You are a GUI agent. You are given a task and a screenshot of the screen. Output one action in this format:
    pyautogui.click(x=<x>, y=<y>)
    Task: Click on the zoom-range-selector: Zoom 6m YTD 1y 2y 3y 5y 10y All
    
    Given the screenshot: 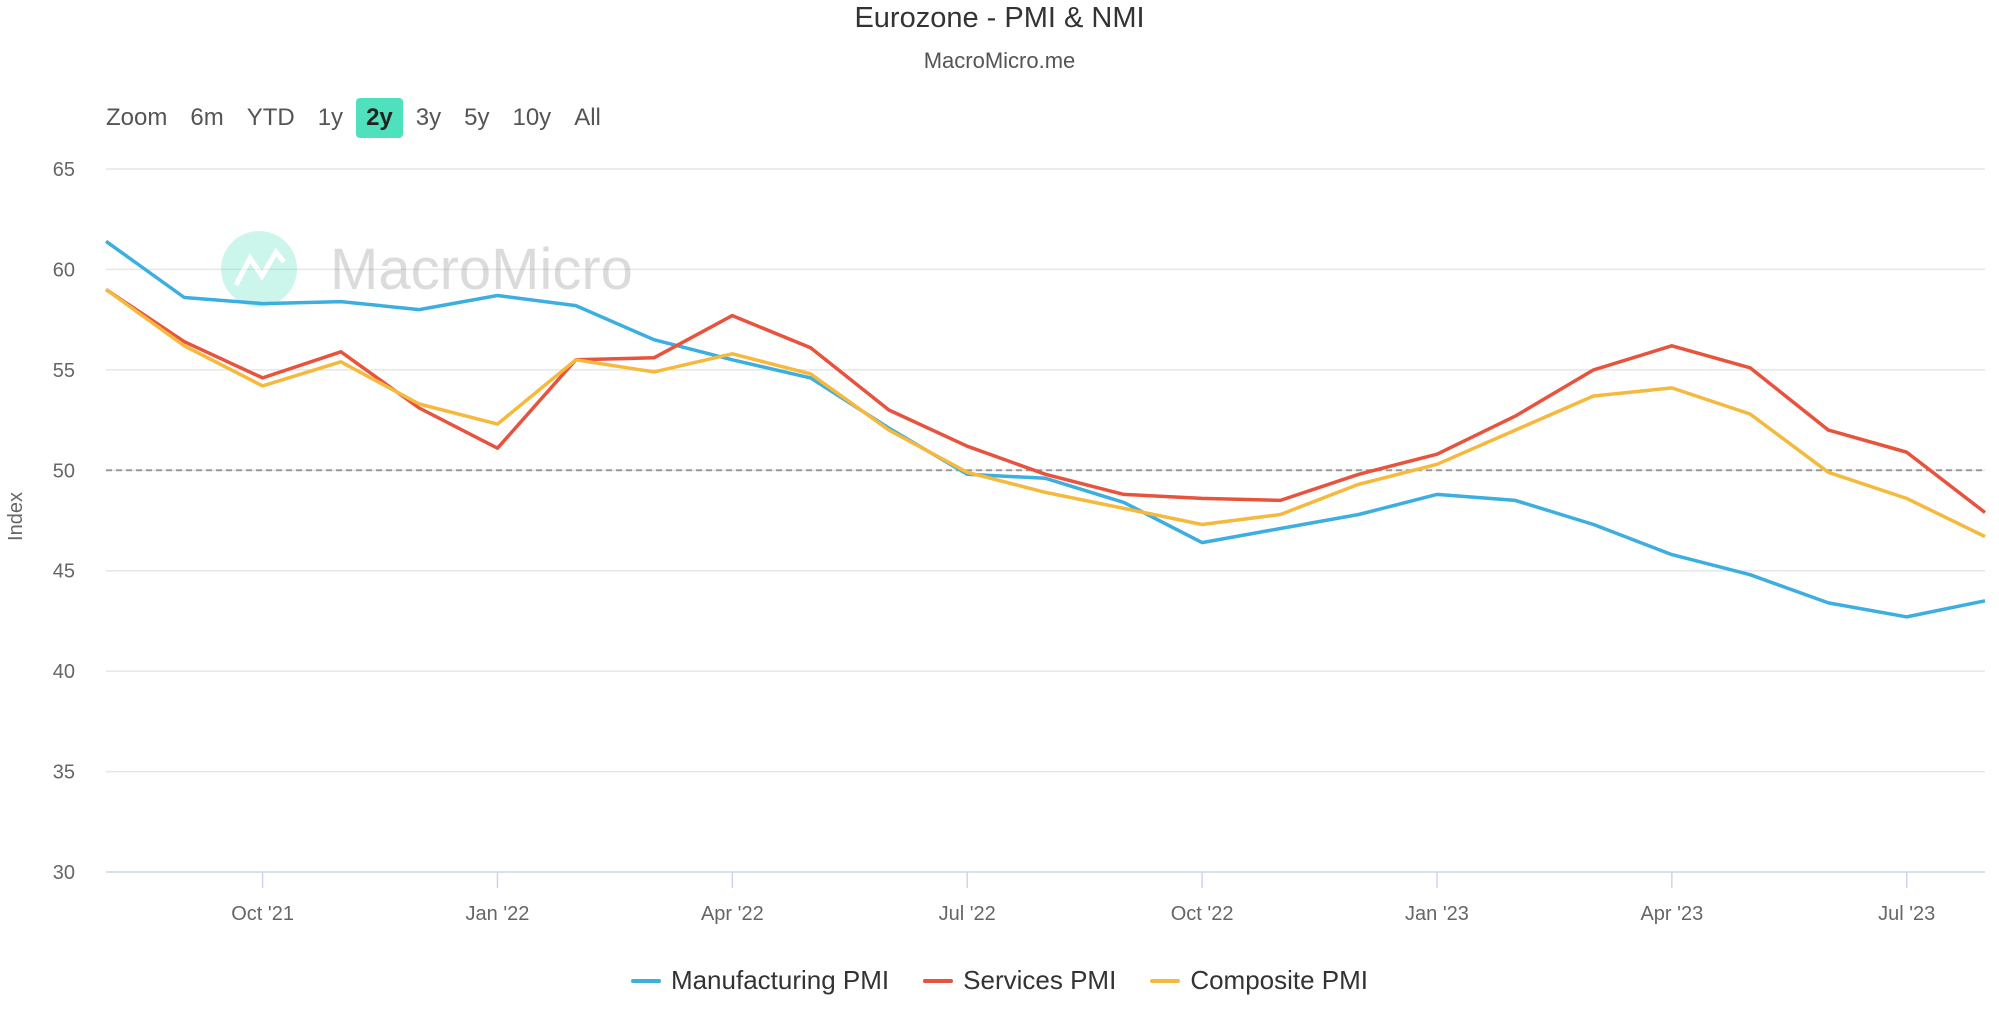 What is the action you would take?
    pyautogui.click(x=360, y=118)
    